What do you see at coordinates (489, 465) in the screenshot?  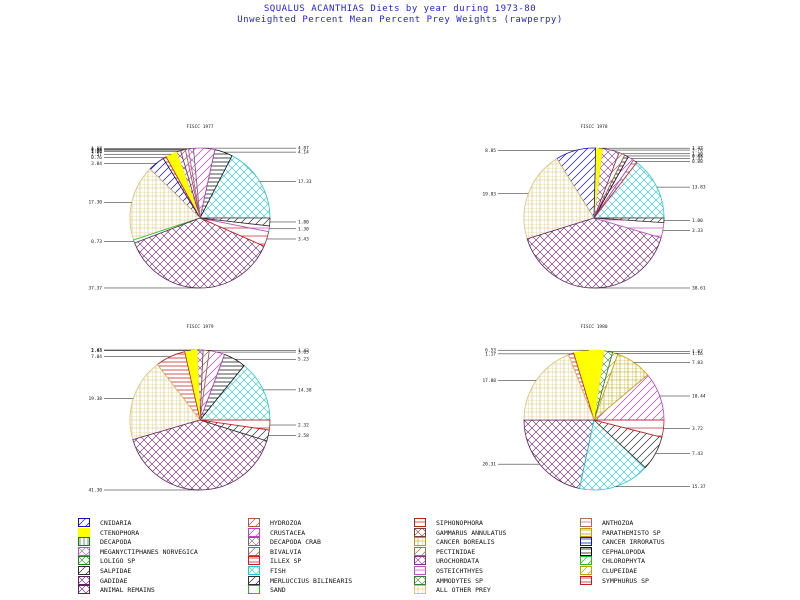 I see `slice-label: 20.31` at bounding box center [489, 465].